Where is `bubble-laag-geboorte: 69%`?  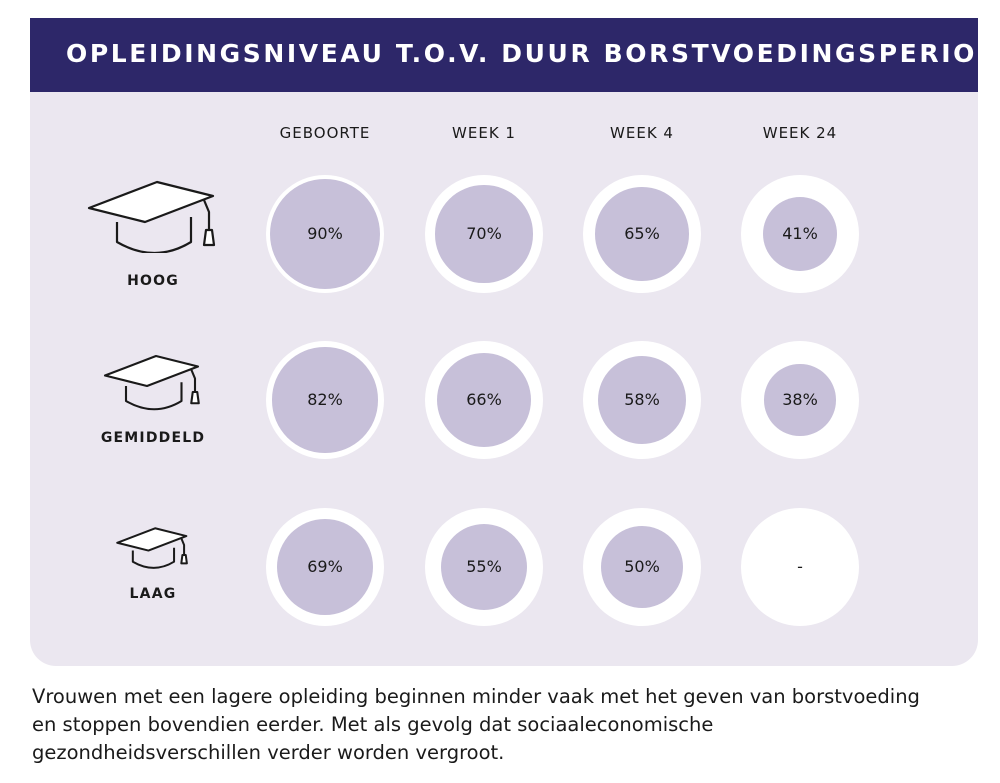
bubble-laag-geboorte: 69% is located at coordinates (325, 567).